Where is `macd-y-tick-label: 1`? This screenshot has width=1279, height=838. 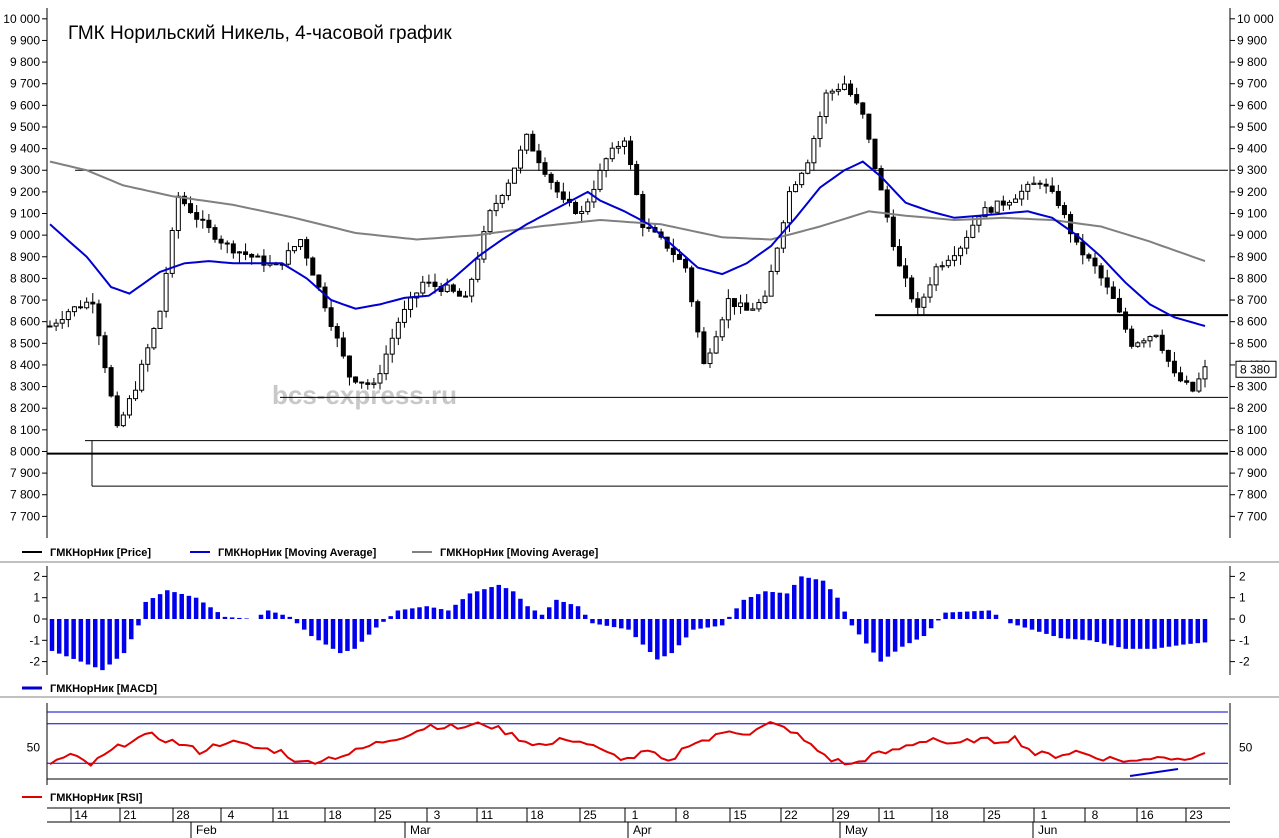
macd-y-tick-label: 1 is located at coordinates (36, 598).